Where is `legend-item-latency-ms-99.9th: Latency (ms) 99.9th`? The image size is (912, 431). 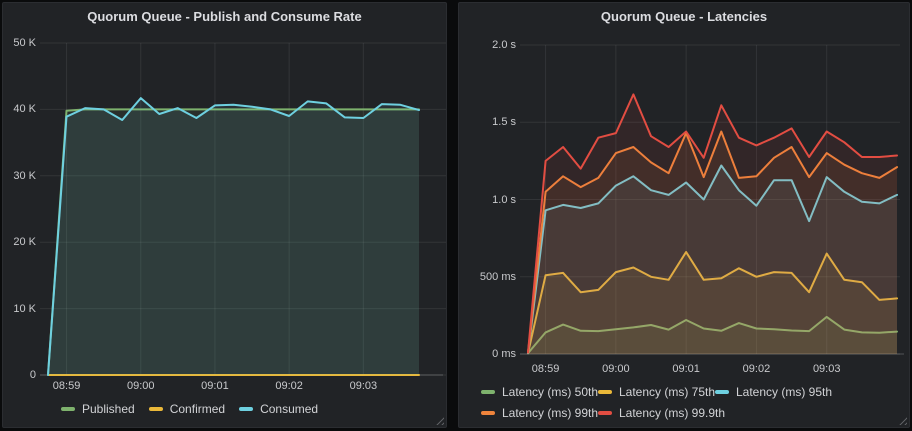 legend-item-latency-ms-99.9th: Latency (ms) 99.9th is located at coordinates (661, 413).